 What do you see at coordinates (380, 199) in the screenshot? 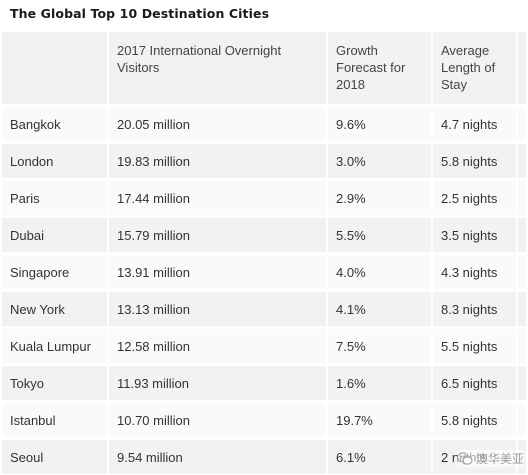
I see `cell-growth: 2.9%` at bounding box center [380, 199].